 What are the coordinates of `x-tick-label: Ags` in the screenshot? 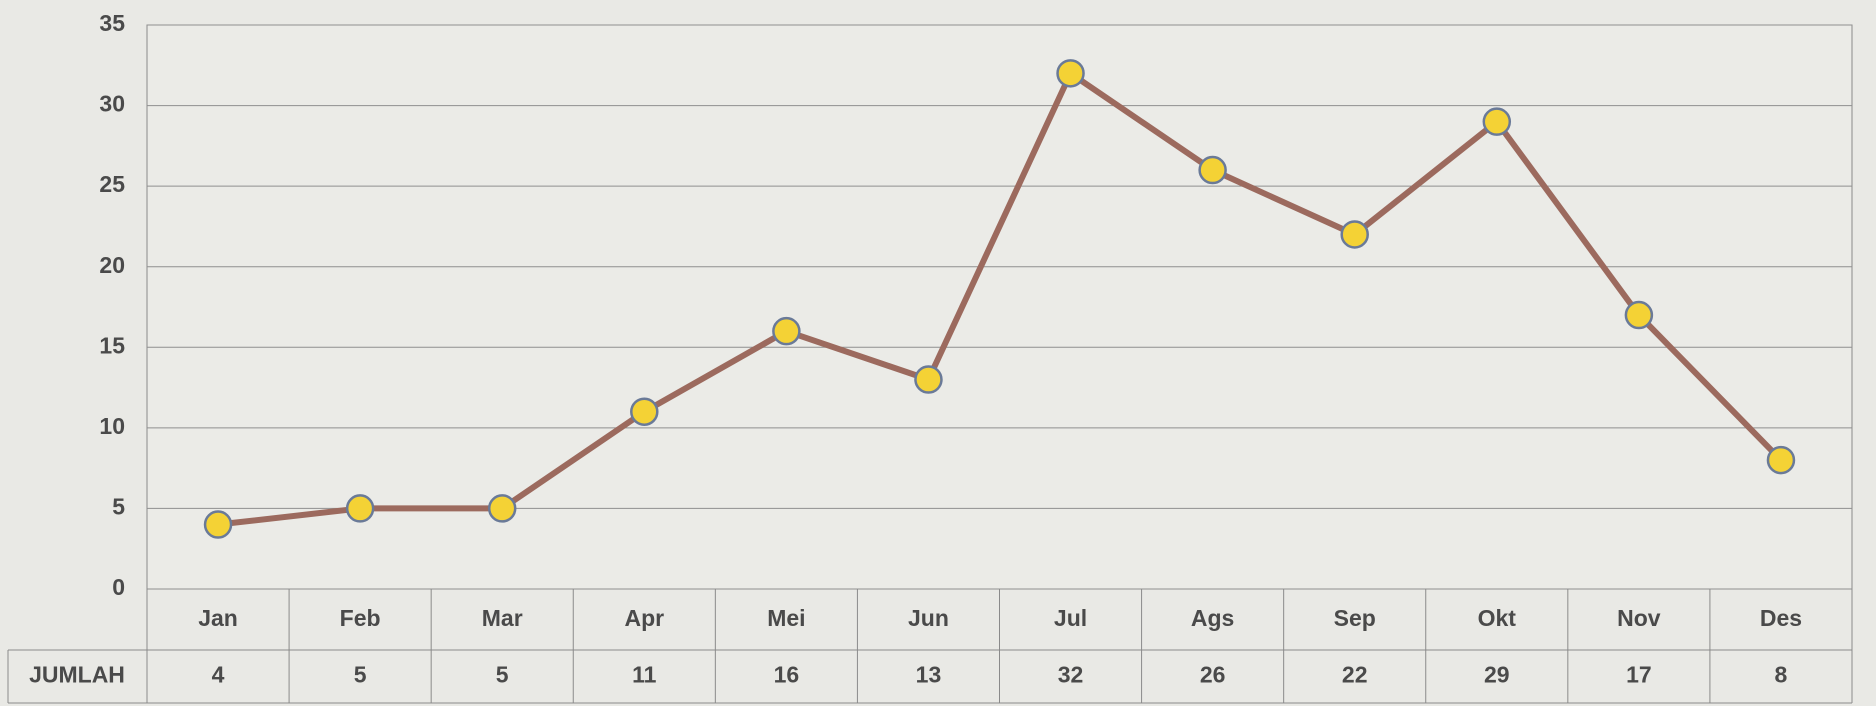 It's located at (1212, 618).